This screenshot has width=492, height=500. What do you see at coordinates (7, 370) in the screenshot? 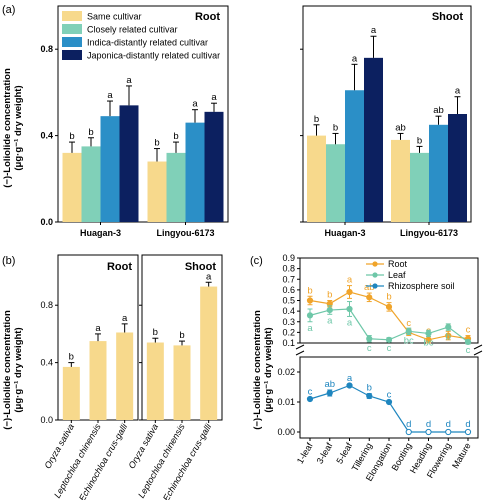
I see `y-axis-title-b-line1: (−)-Loliolide concentration` at bounding box center [7, 370].